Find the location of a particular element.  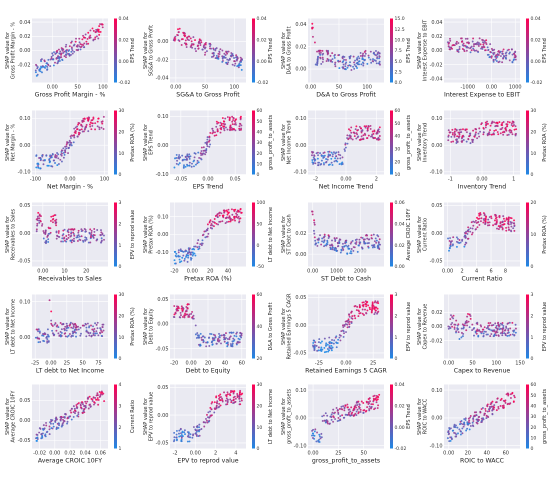

colorbar-tick-label: 40 is located at coordinates (260, 132).